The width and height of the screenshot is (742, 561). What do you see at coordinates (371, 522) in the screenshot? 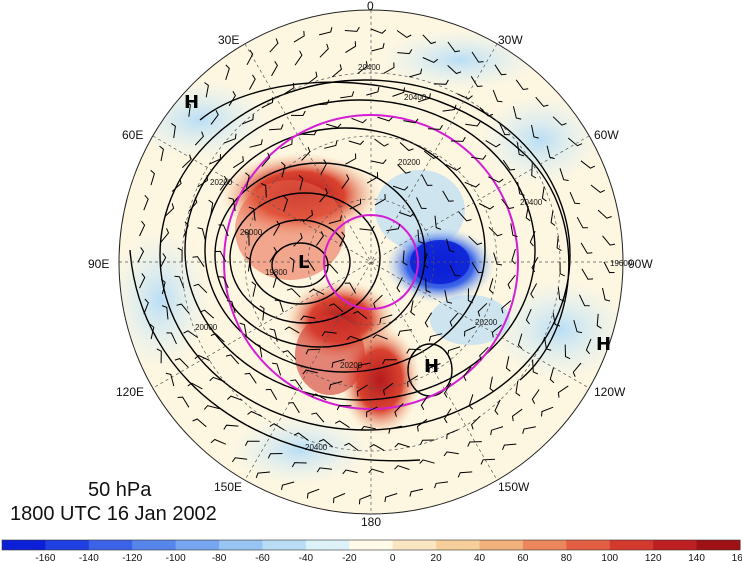
I see `lon-label-180: 180` at bounding box center [371, 522].